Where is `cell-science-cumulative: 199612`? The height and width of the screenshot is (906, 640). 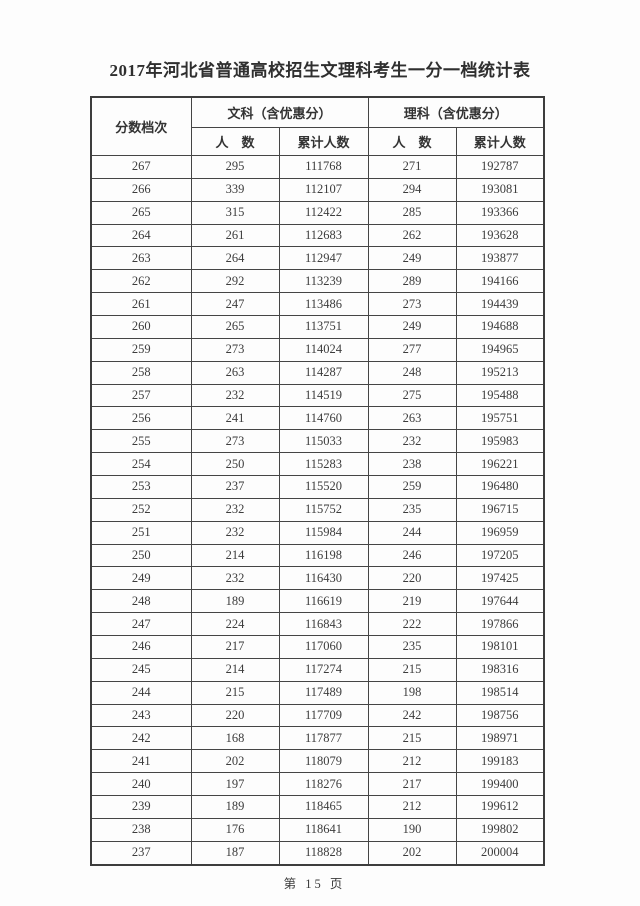 cell-science-cumulative: 199612 is located at coordinates (500, 807).